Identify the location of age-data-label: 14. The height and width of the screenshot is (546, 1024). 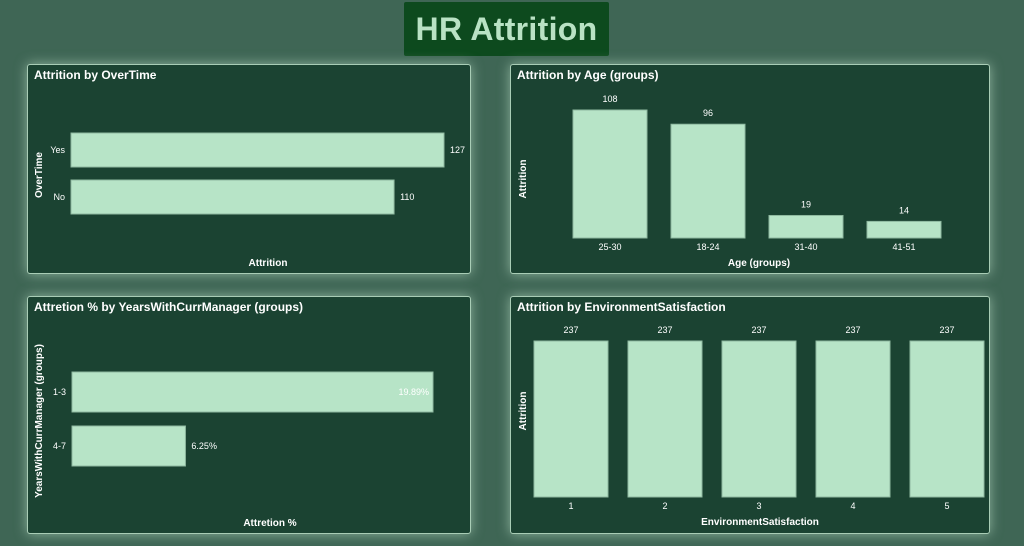
(904, 210).